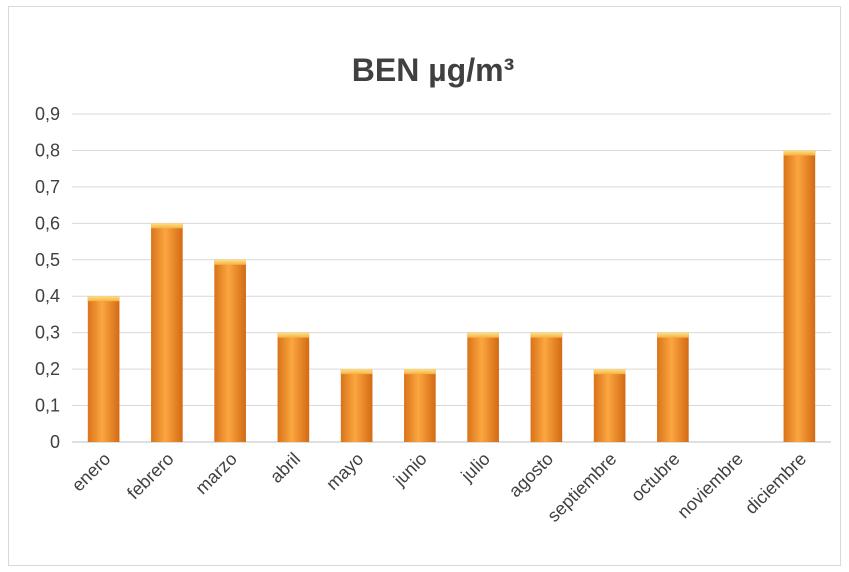  I want to click on y-tick-label: 0,2, so click(47, 369).